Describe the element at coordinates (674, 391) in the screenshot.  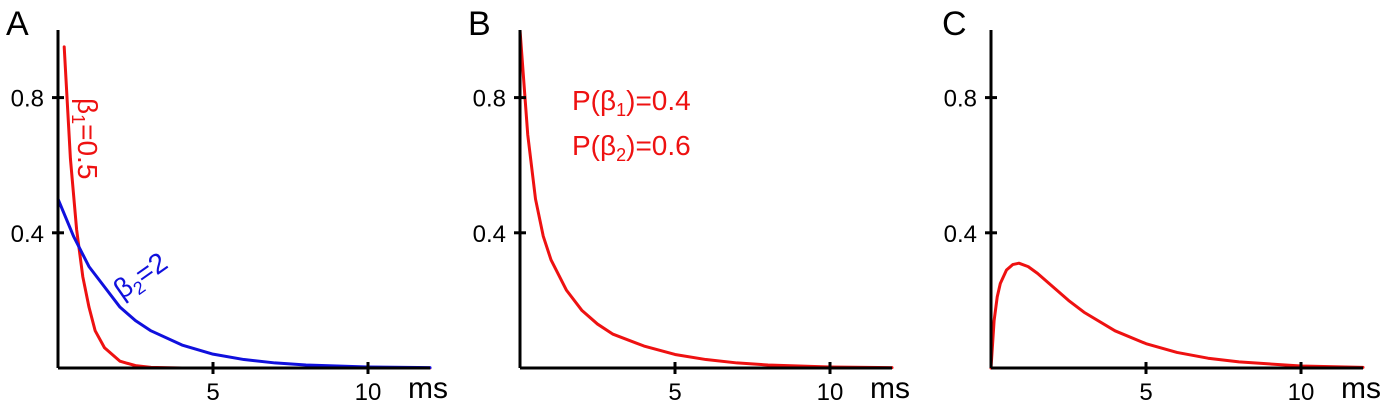
I see `x-tick-label-b: 5` at that location.